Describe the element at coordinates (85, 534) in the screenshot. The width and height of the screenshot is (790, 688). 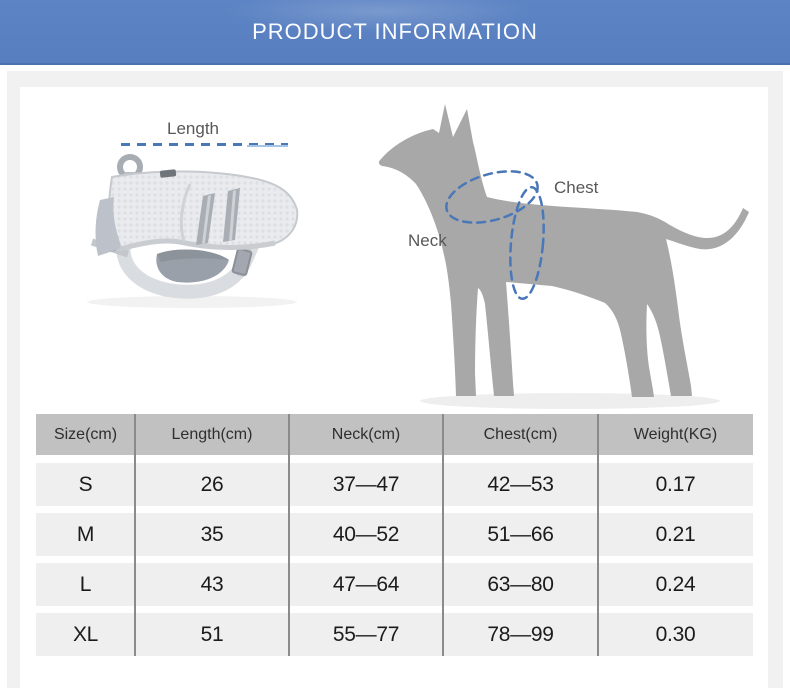
I see `cell-size: M` at that location.